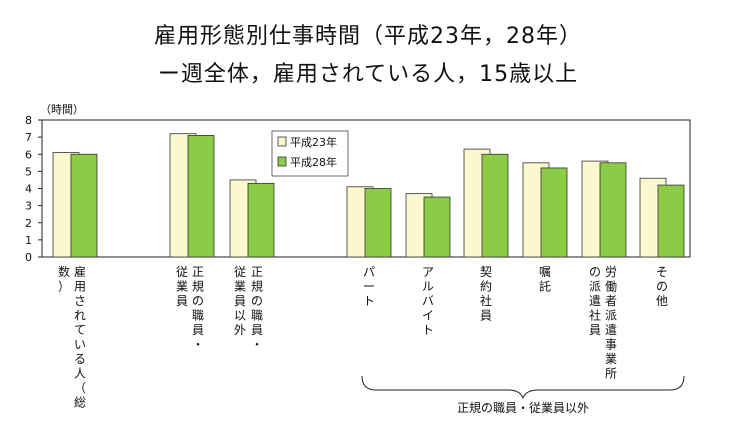 The image size is (736, 441). I want to click on category-label-char: 嘱, so click(545, 272).